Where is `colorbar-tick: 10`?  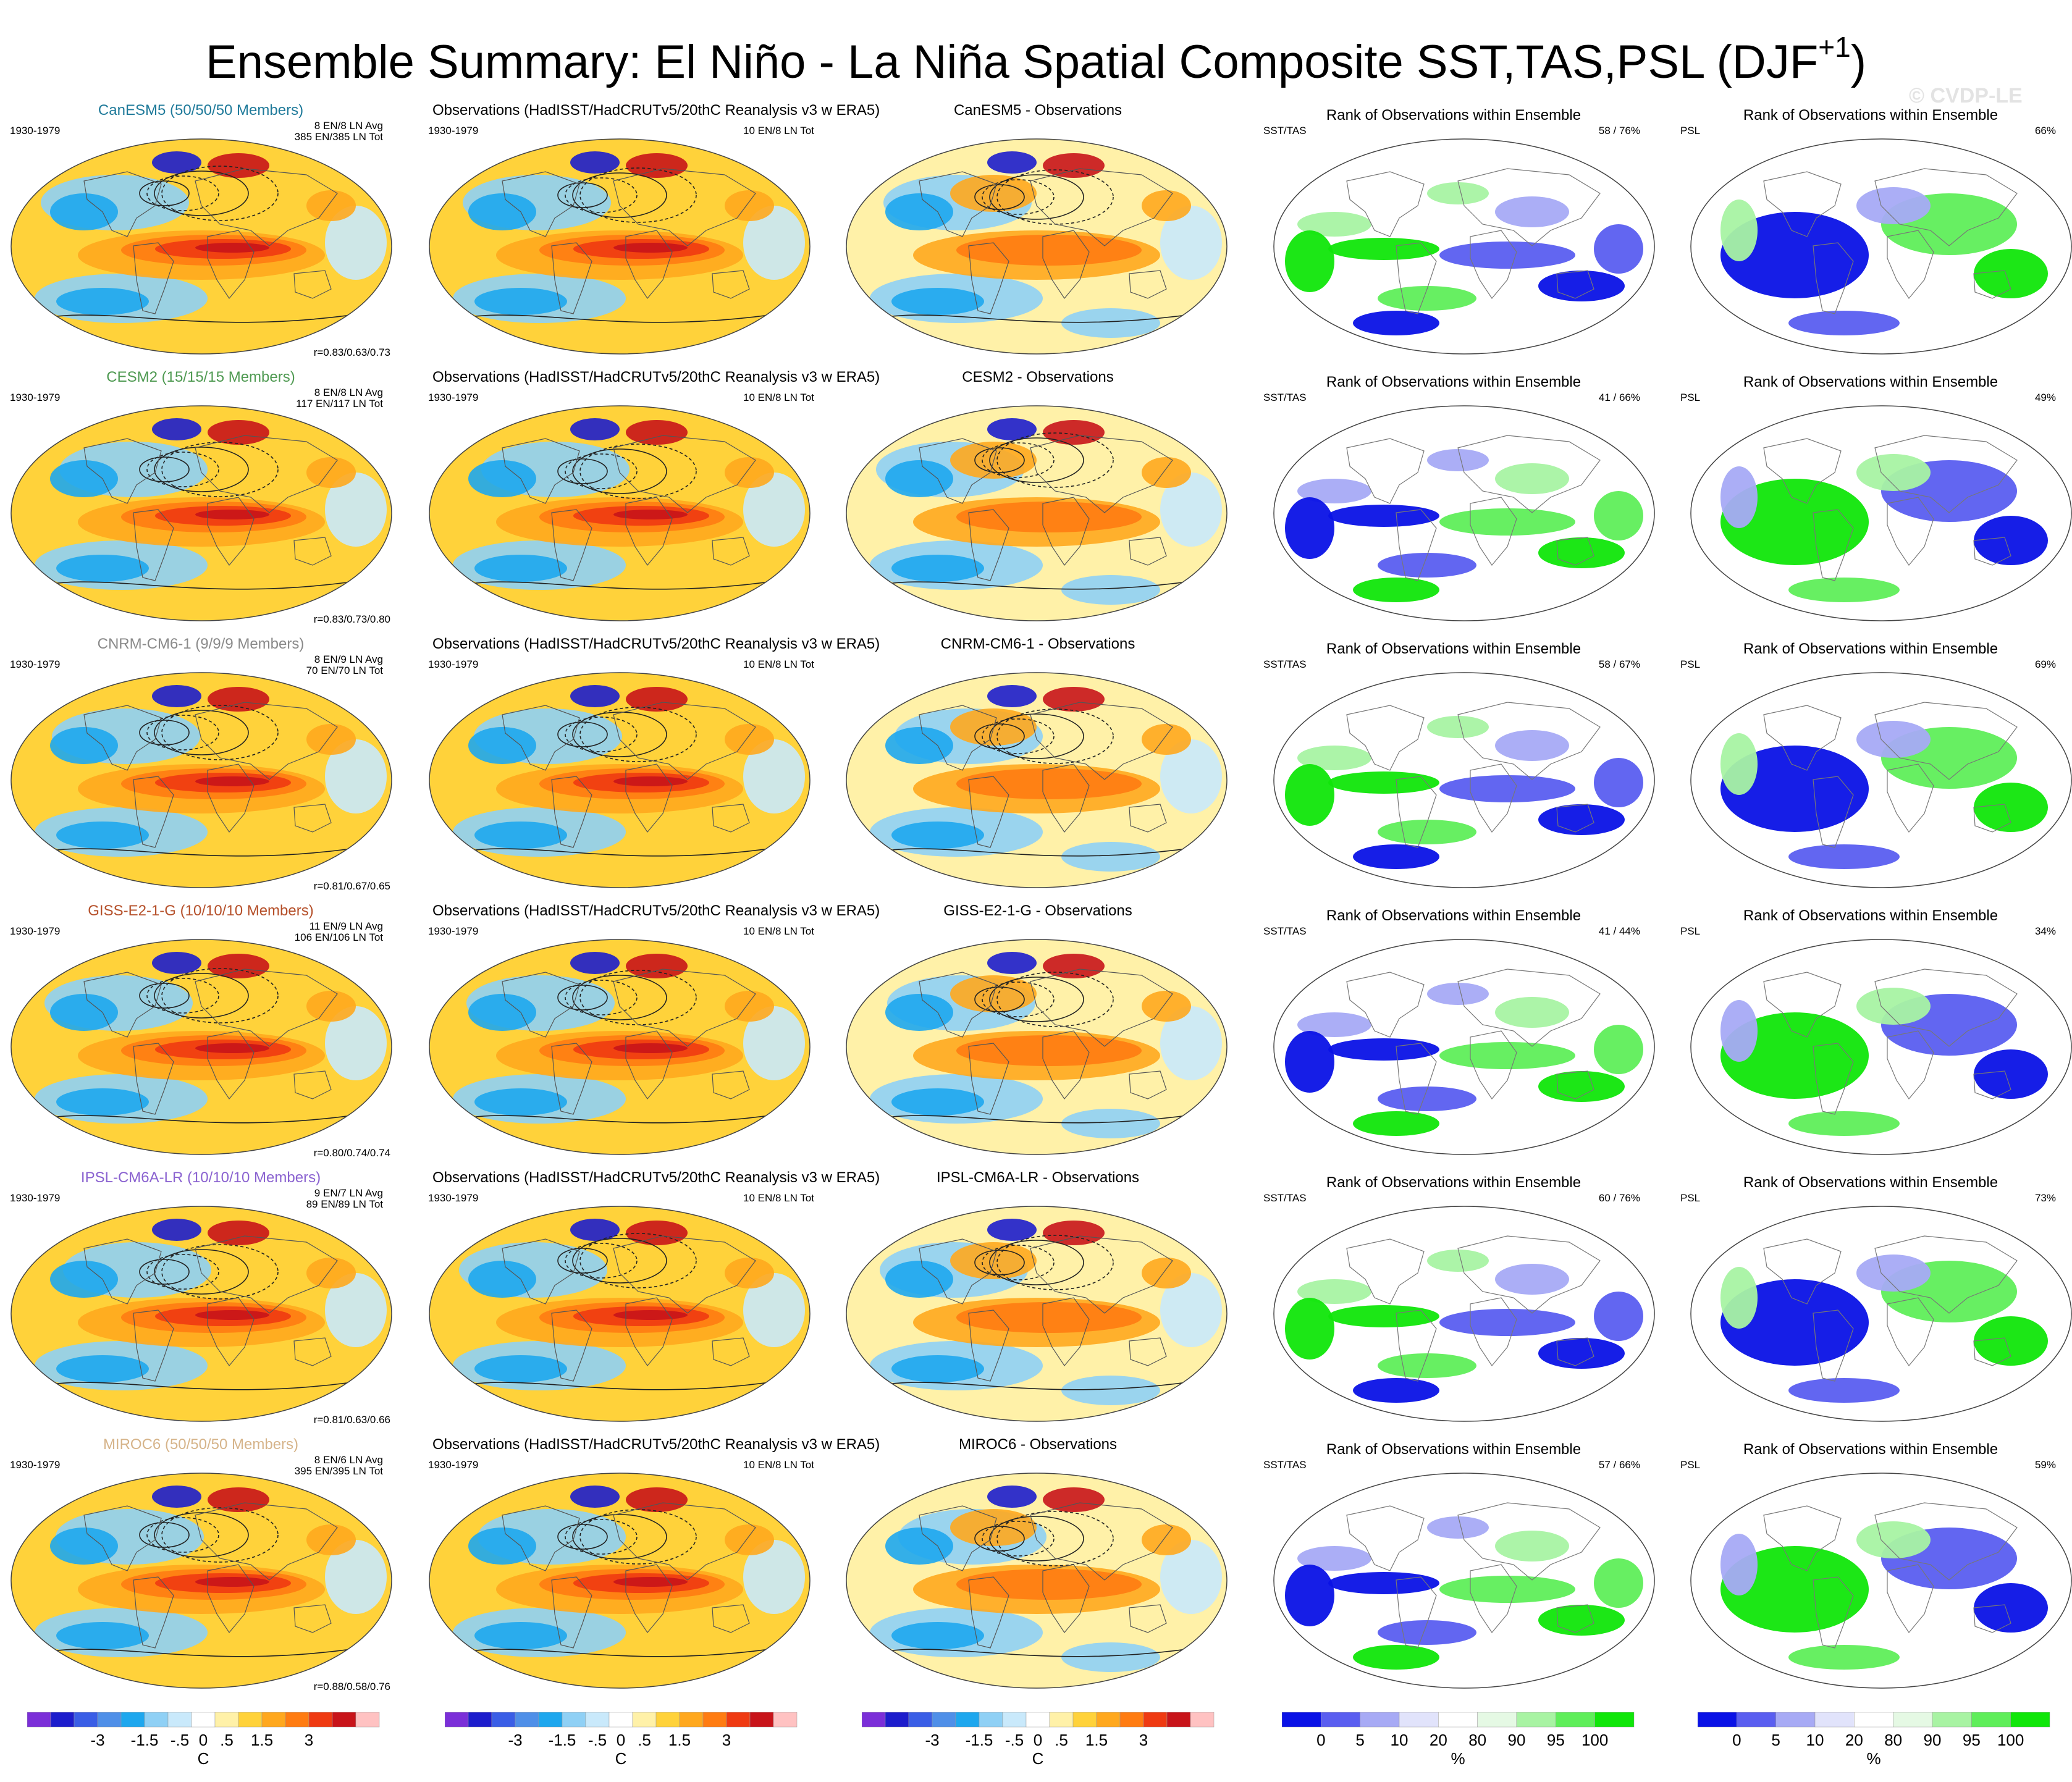
colorbar-tick: 10 is located at coordinates (1400, 1740).